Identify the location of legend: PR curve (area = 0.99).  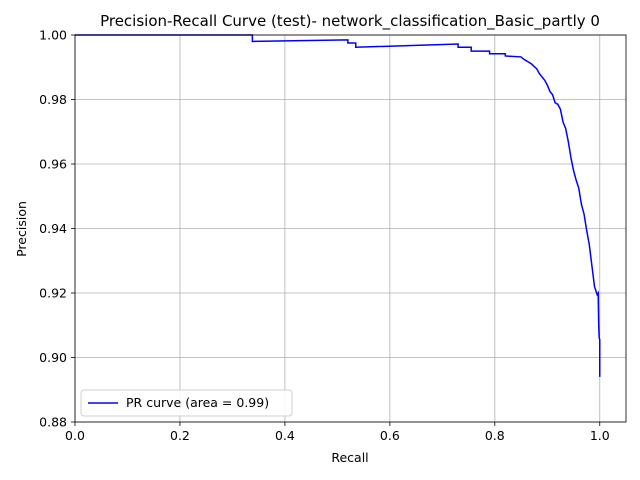
(186, 403).